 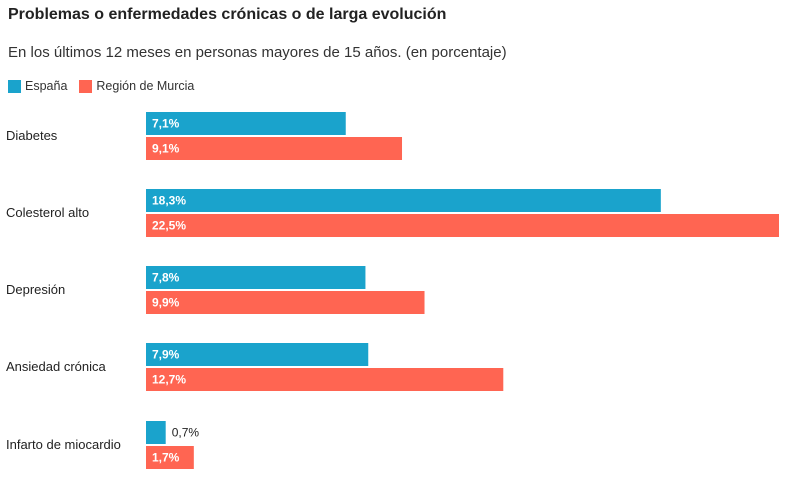 What do you see at coordinates (166, 124) in the screenshot?
I see `value-label-diabetes-espana: 7,1%` at bounding box center [166, 124].